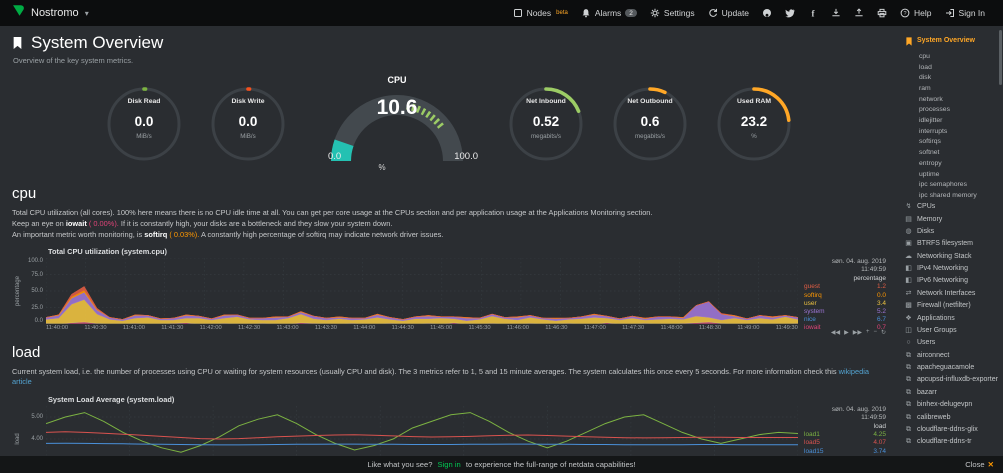 The width and height of the screenshot is (1003, 473). I want to click on netdata-logo-icon, so click(18, 13).